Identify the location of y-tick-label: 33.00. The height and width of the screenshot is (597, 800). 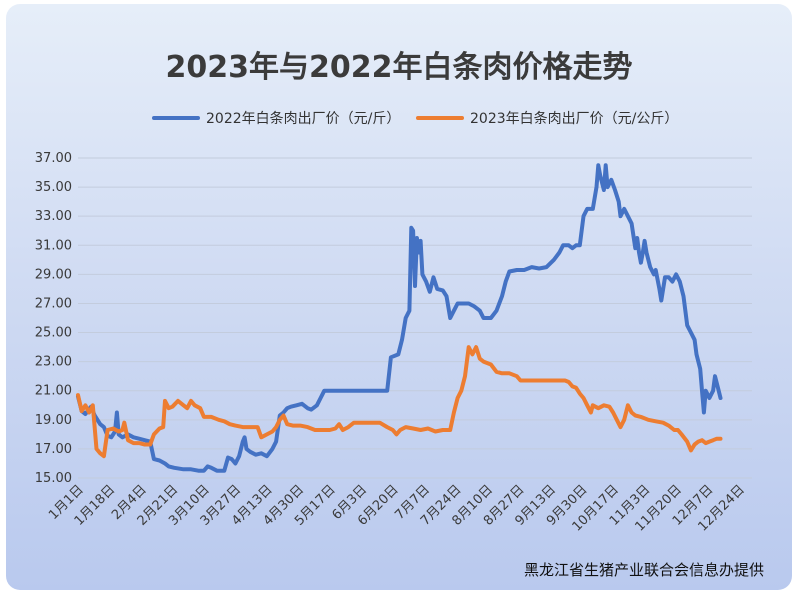
(53, 216).